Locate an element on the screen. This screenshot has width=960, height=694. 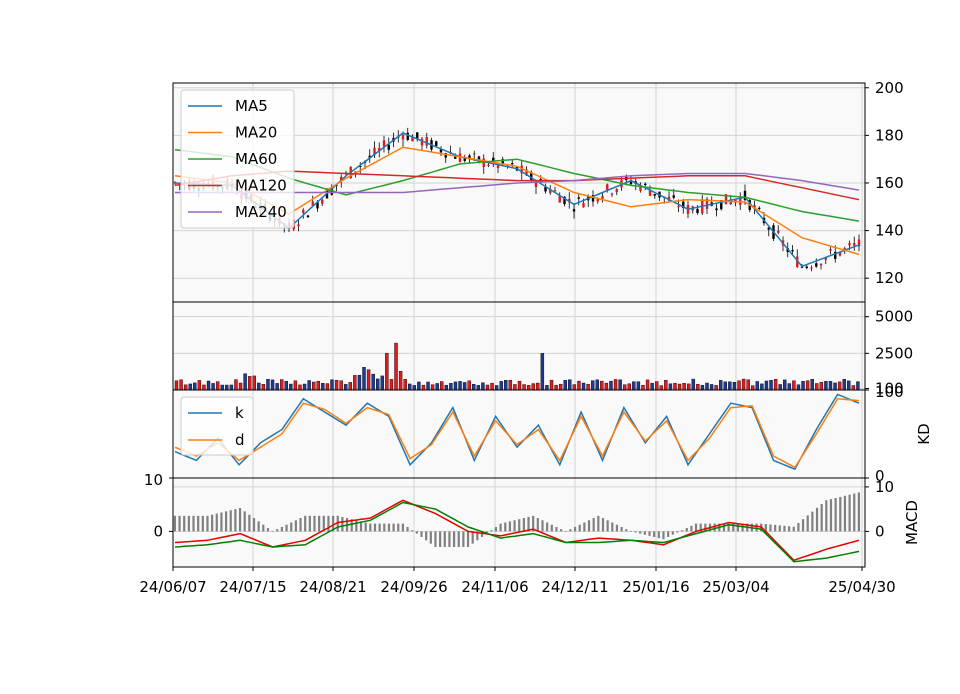
kd-legend-label-k: k is located at coordinates (239, 413).